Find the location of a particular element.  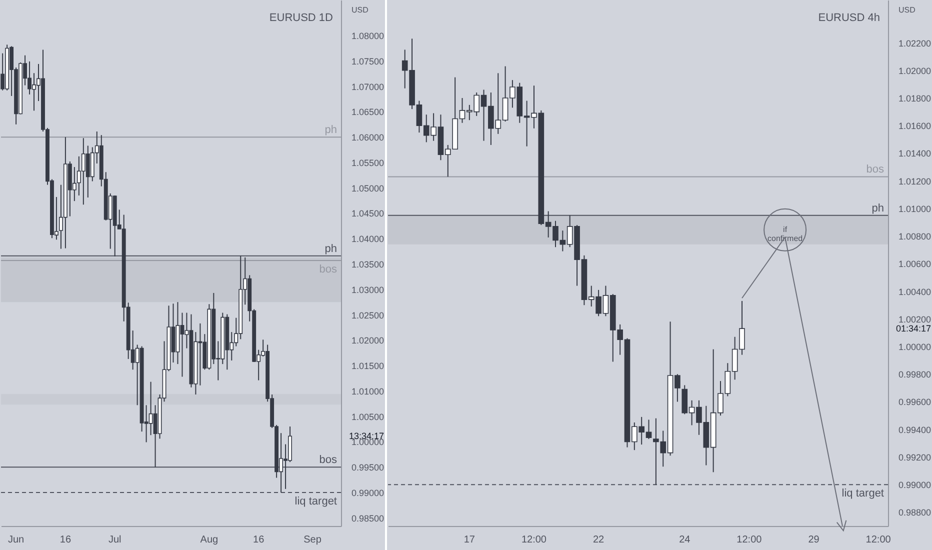

y-tick-label: 0.99400 is located at coordinates (915, 429).